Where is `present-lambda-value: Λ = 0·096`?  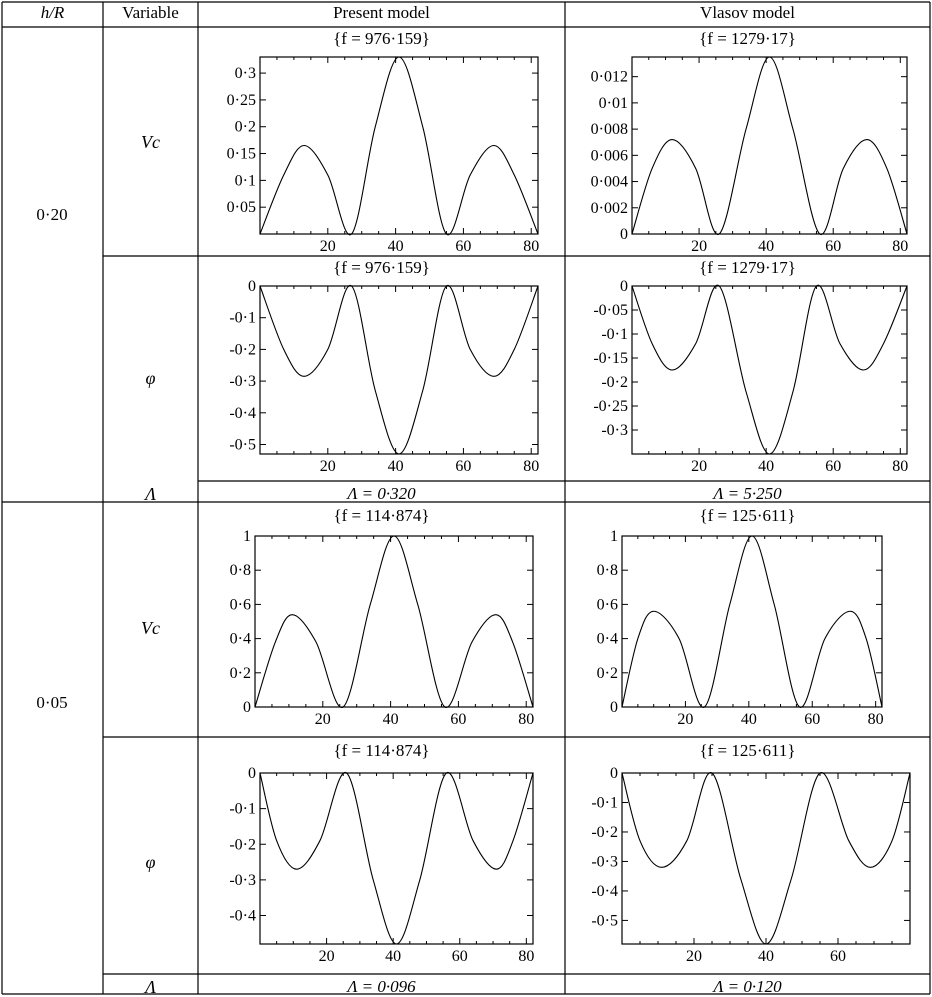
present-lambda-value: Λ = 0·096 is located at coordinates (381, 986).